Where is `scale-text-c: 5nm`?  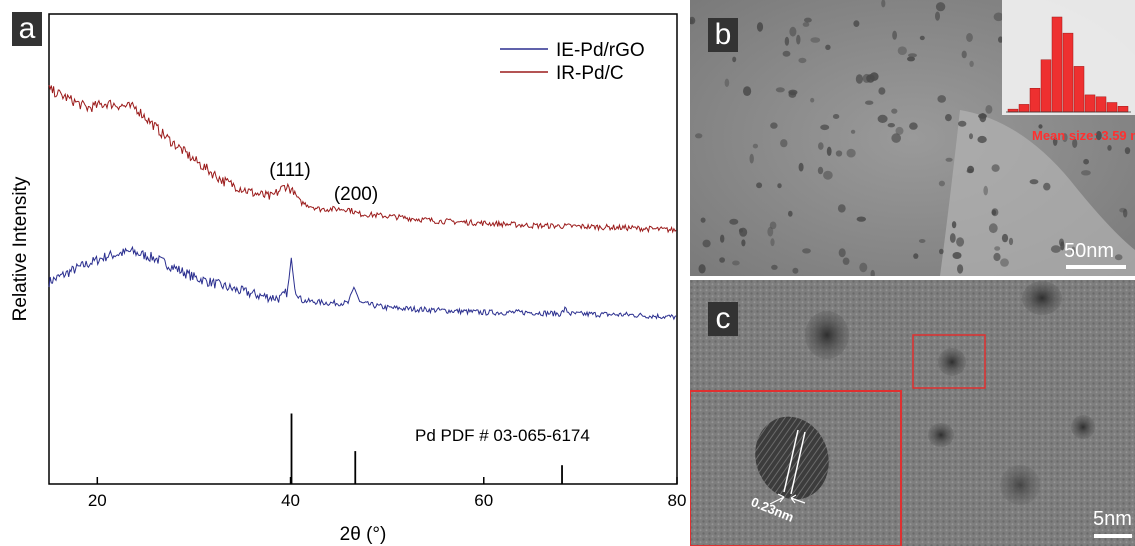
scale-text-c: 5nm is located at coordinates (1112, 519).